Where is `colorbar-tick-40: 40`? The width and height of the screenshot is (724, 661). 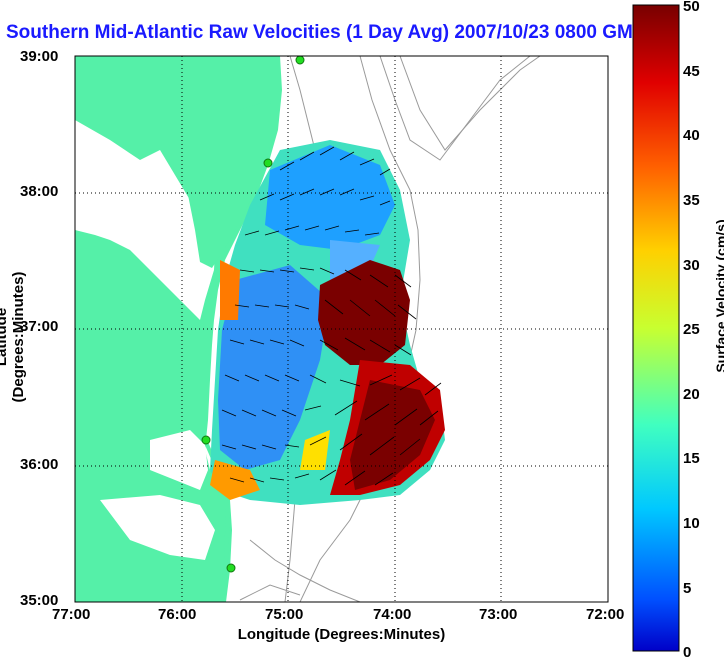
colorbar-tick-40: 40 is located at coordinates (691, 135).